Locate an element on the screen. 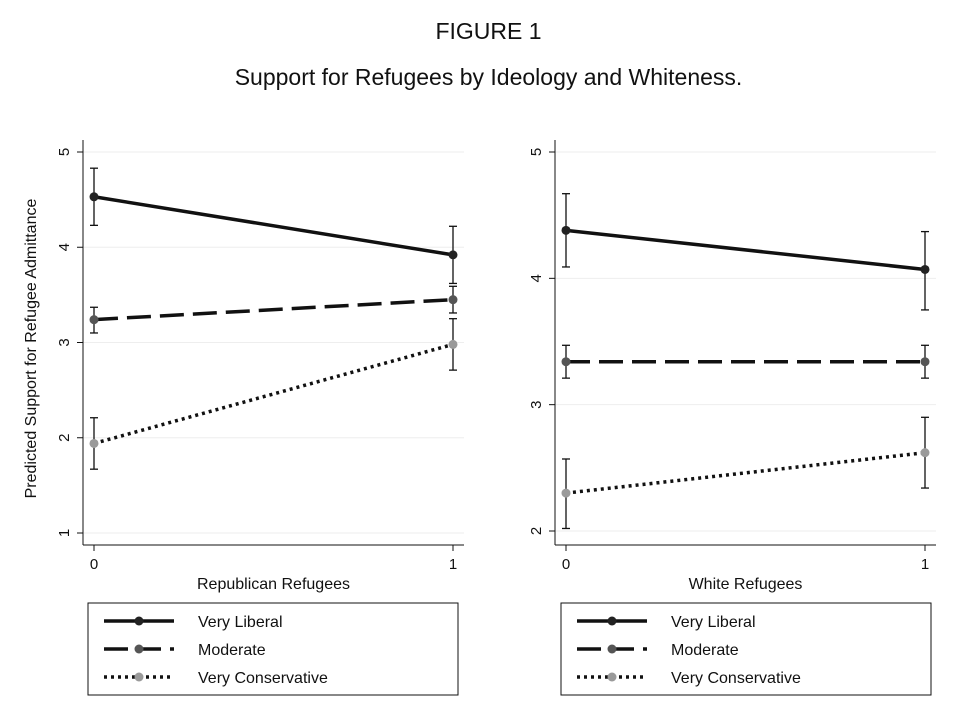 The height and width of the screenshot is (714, 977). figure-label: FIGURE 1 is located at coordinates (488, 31).